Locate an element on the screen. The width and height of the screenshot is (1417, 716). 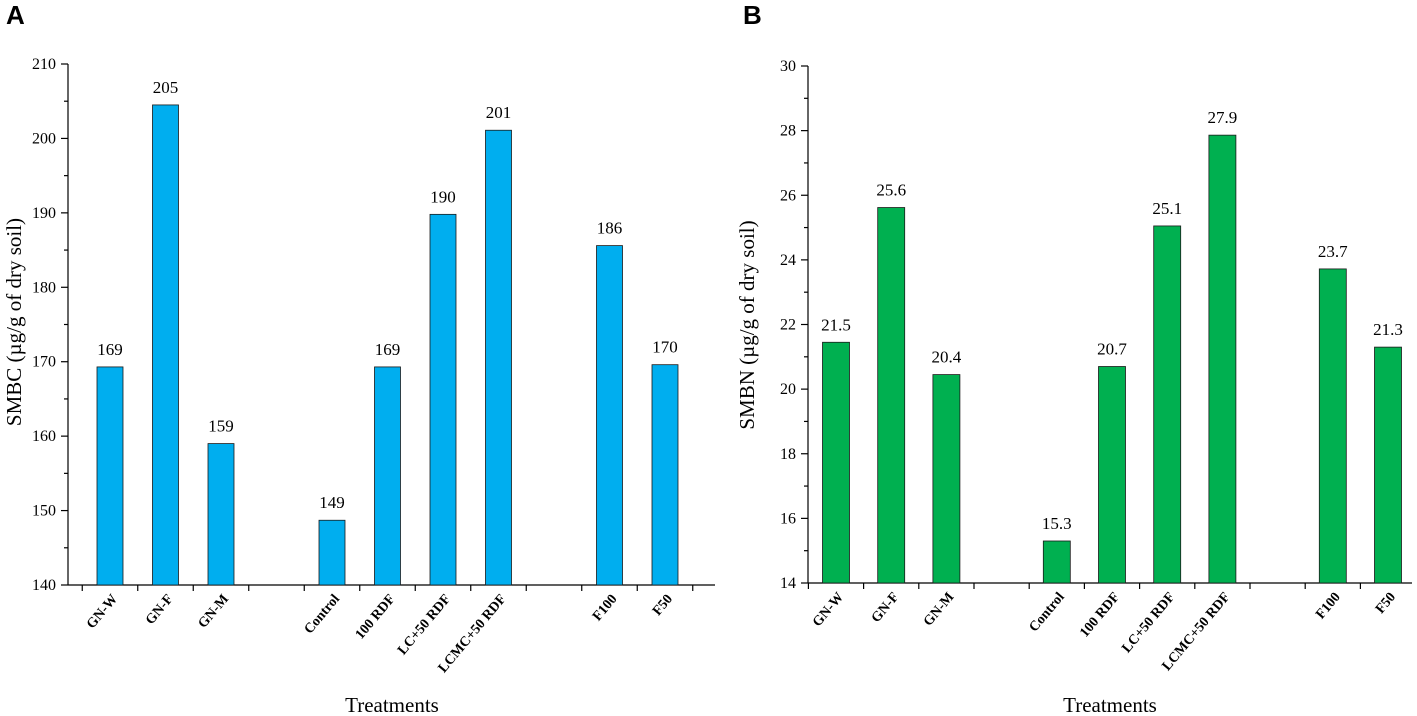
panel-b-data-label: 25.1 is located at coordinates (1167, 208).